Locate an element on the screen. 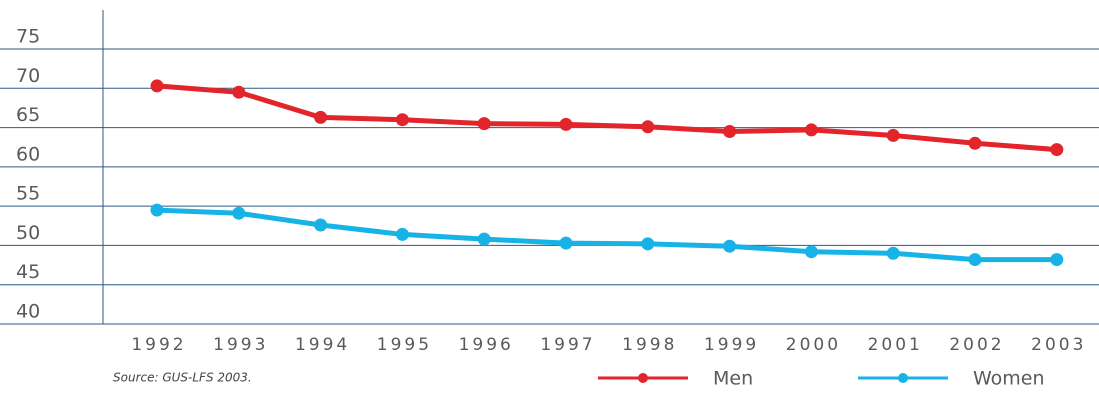 The height and width of the screenshot is (402, 1099). legend-label: Men is located at coordinates (733, 379).